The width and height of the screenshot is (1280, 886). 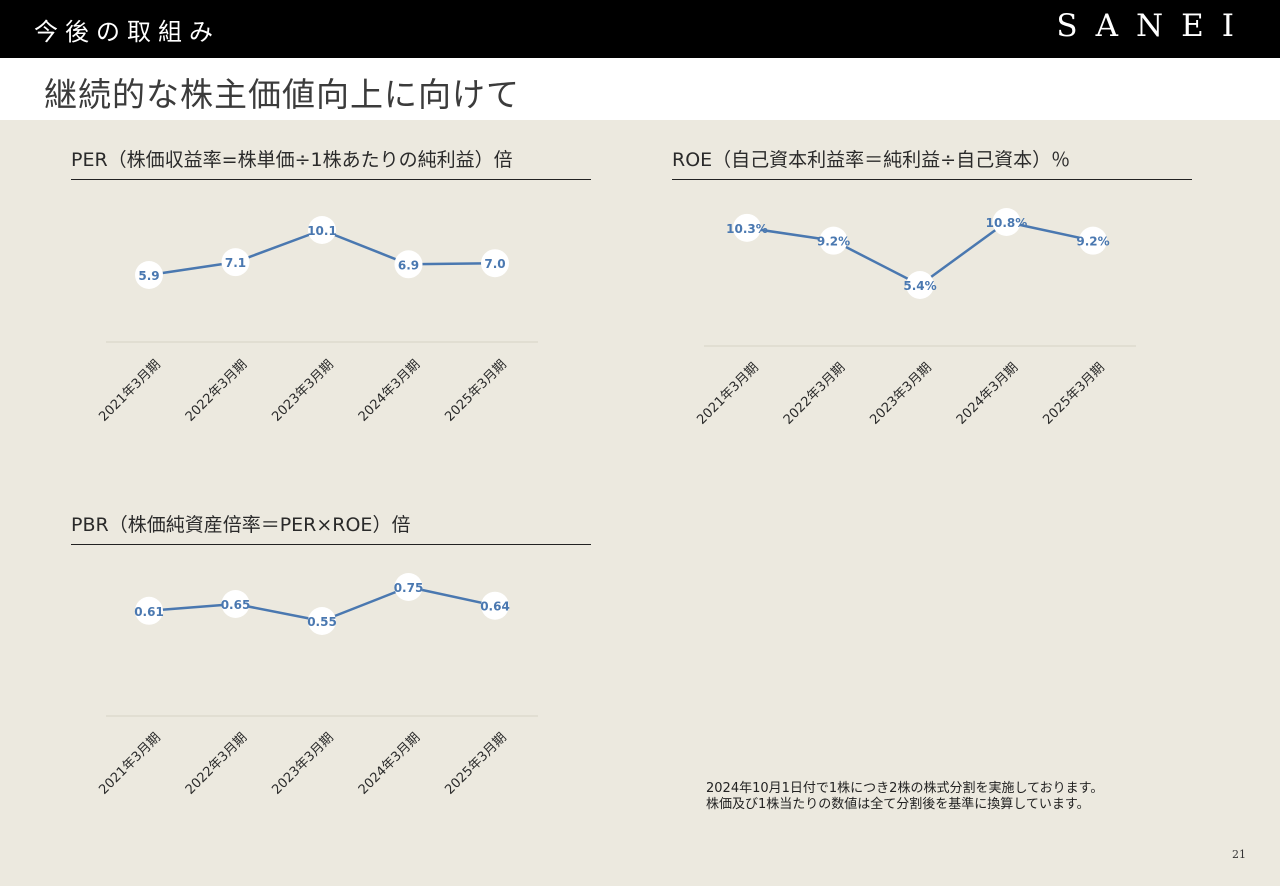 What do you see at coordinates (331, 179) in the screenshot?
I see `per-heading-rule` at bounding box center [331, 179].